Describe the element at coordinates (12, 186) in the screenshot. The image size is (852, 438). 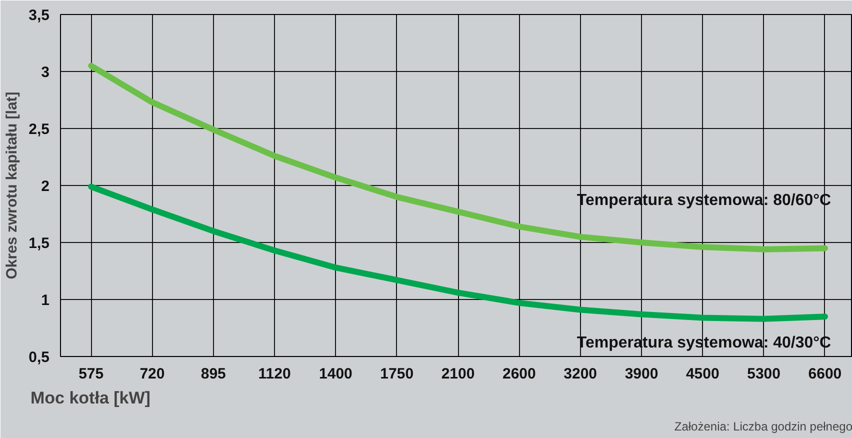
I see `y-axis-title: Okres zwrotu kapitału [lat]` at that location.